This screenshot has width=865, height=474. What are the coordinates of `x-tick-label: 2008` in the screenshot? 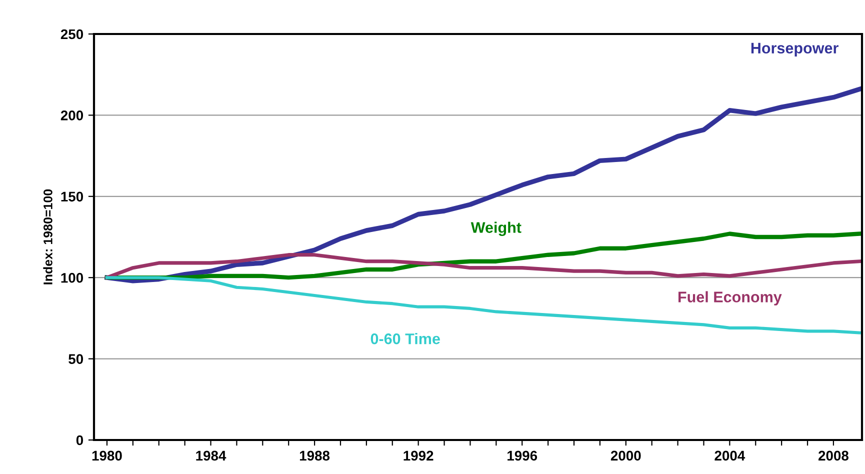 It's located at (833, 455).